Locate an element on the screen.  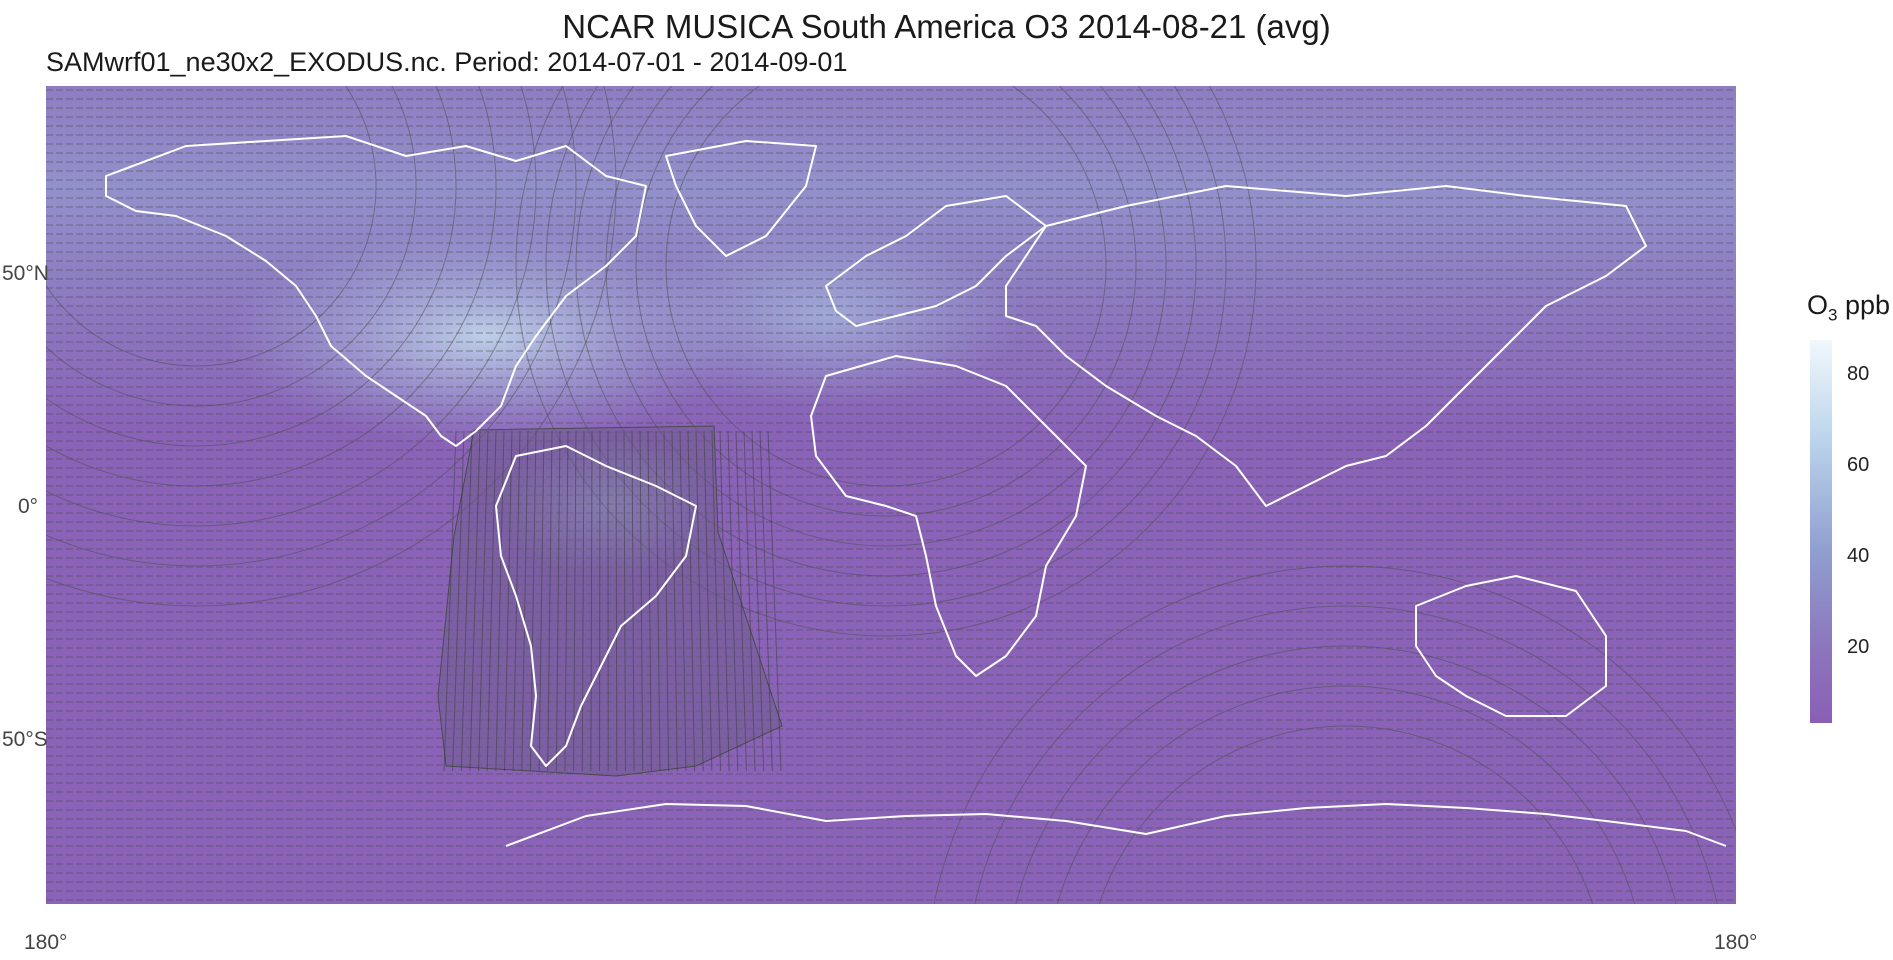
y-tick-50n: 50°N is located at coordinates (25, 273).